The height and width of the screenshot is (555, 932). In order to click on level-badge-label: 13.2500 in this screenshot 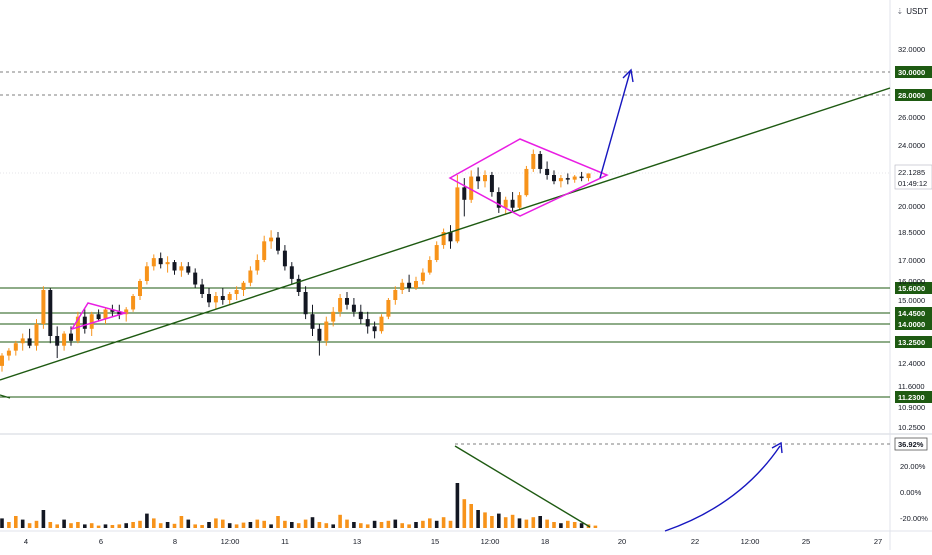, I will do `click(911, 342)`.